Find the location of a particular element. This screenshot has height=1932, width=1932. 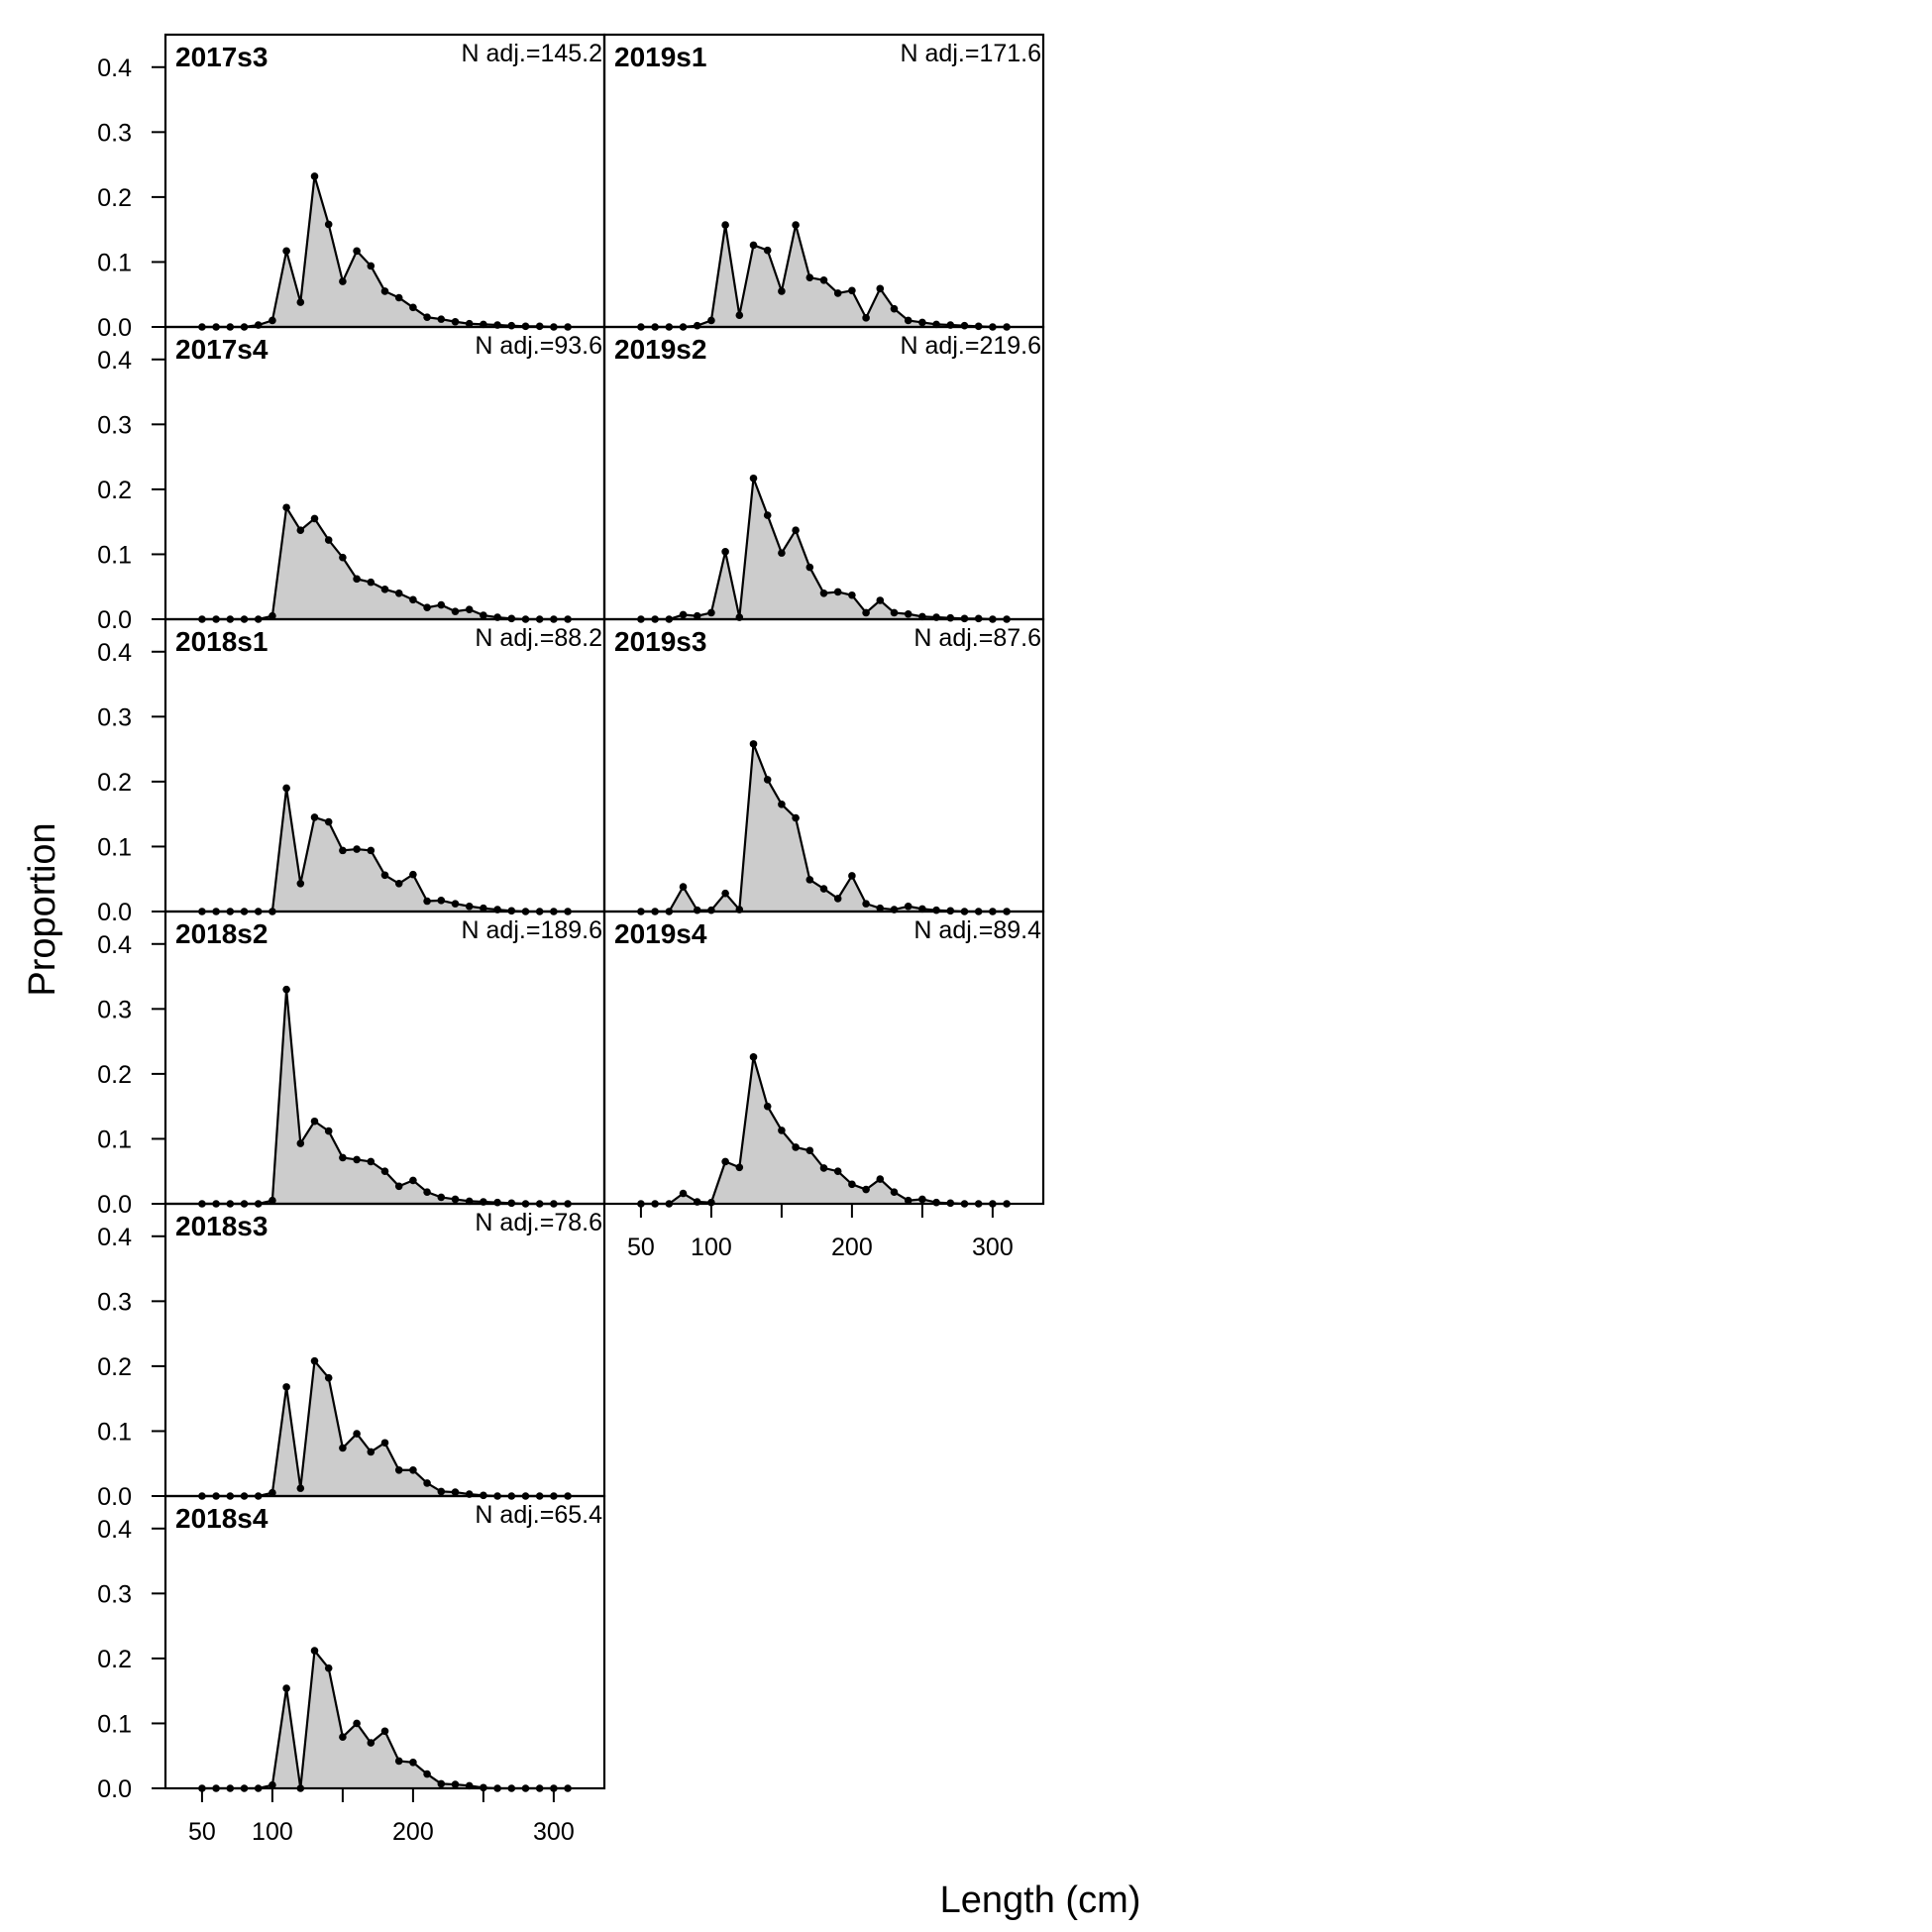

area-2017s4 is located at coordinates (385, 563).